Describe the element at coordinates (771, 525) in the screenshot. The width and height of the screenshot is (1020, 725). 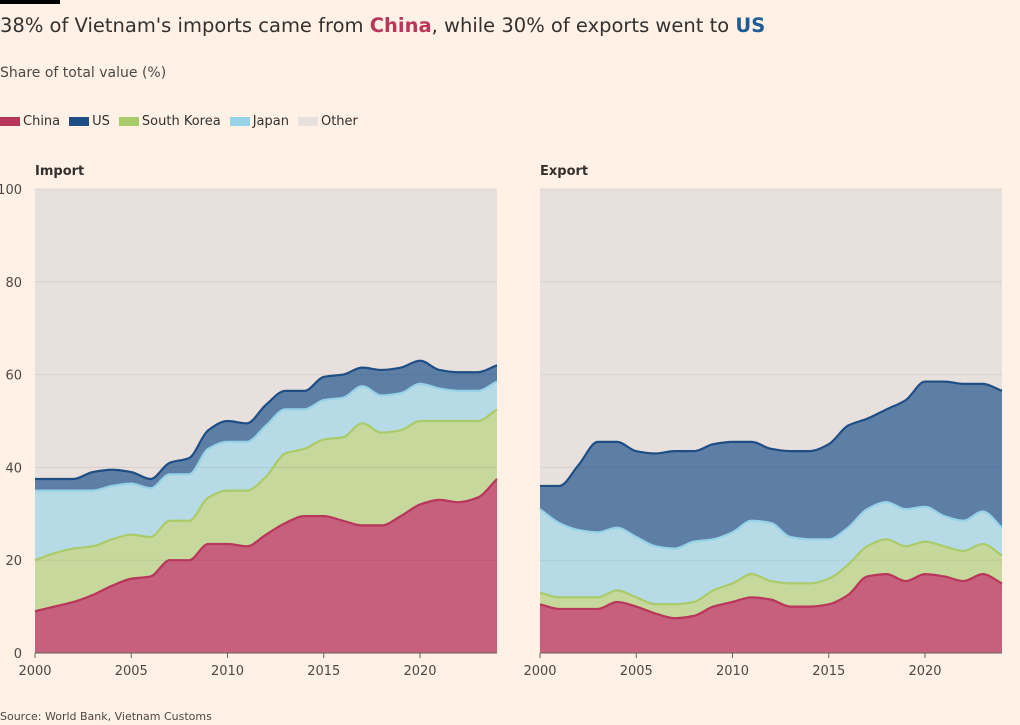
I see `line-export-japan` at that location.